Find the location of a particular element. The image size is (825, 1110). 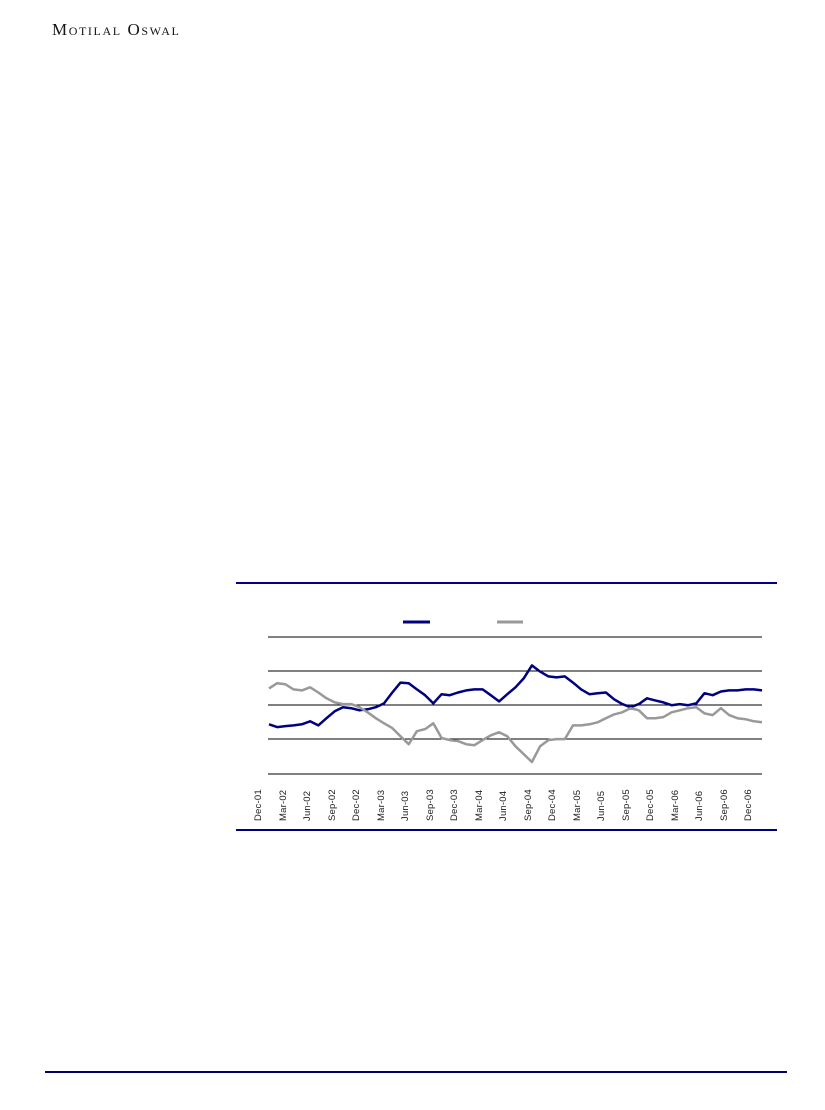

company-logo: Motilal Oswal is located at coordinates (116, 29).